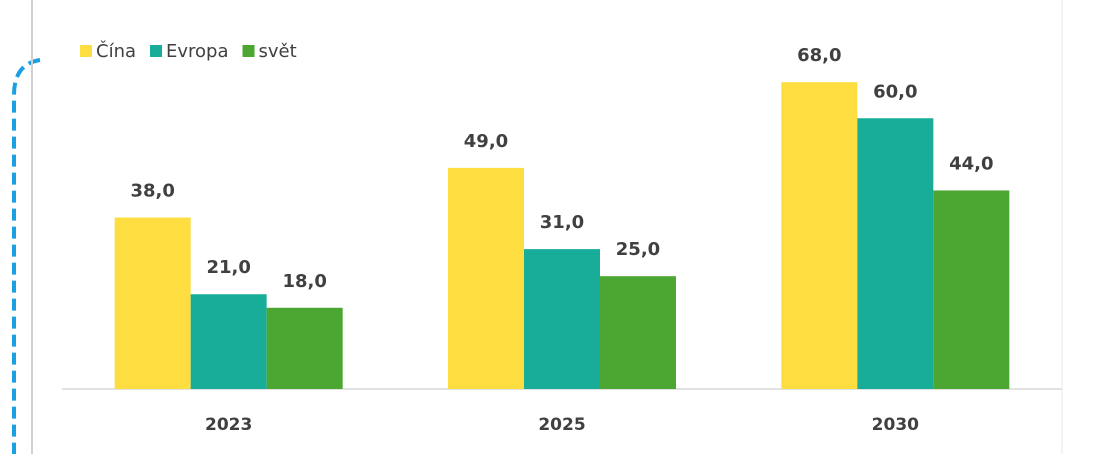 The width and height of the screenshot is (1100, 454). What do you see at coordinates (304, 281) in the screenshot?
I see `data-label: 18,0` at bounding box center [304, 281].